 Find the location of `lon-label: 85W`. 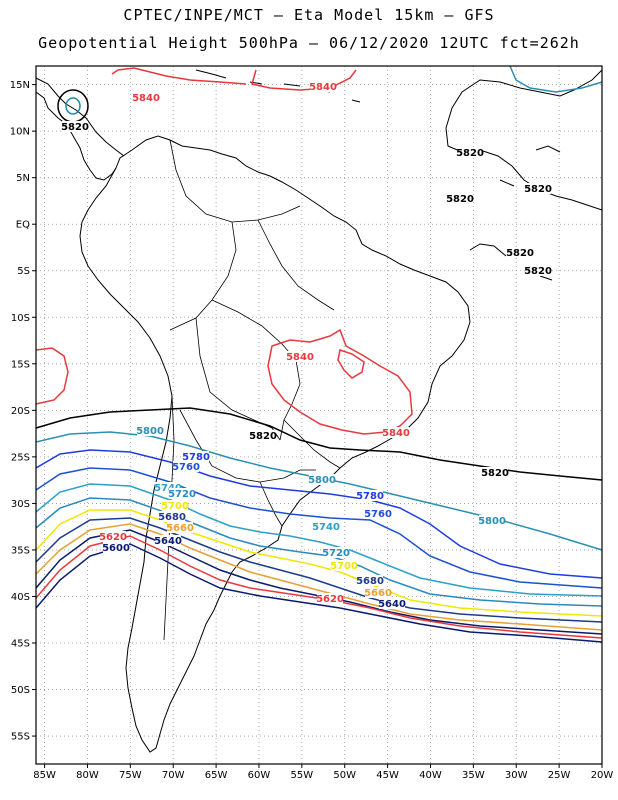

lon-label: 85W is located at coordinates (44, 775).